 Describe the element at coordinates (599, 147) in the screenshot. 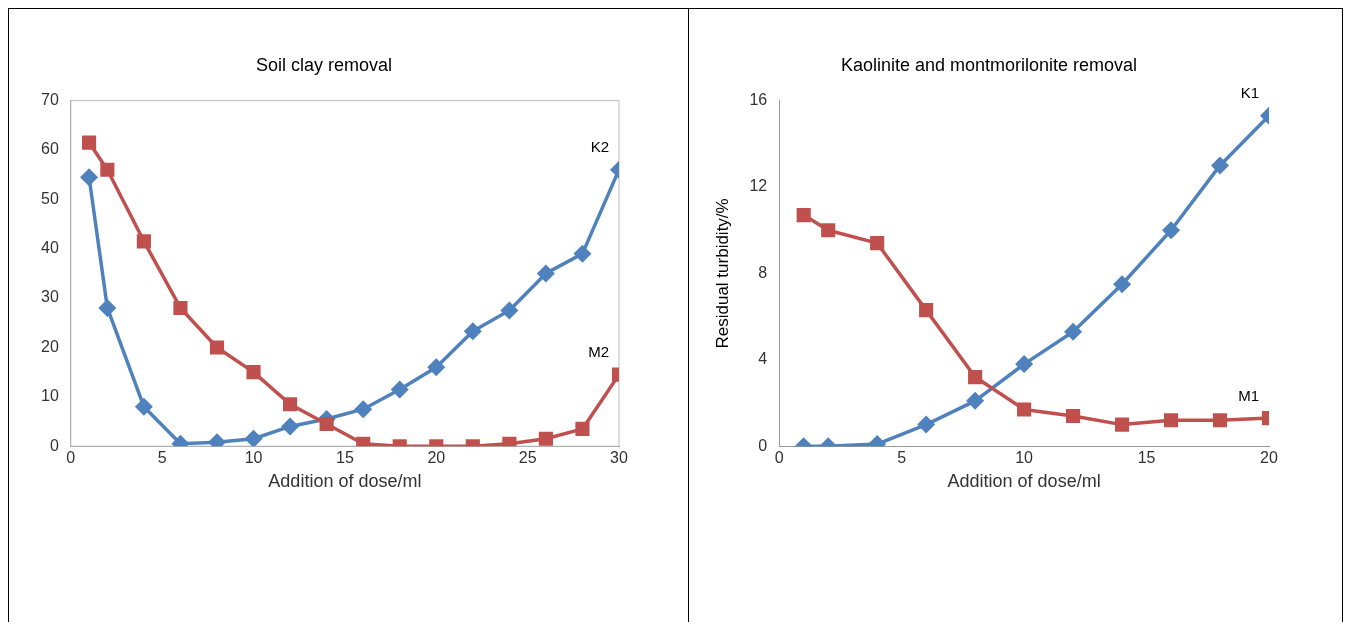

I see `series-label: K2` at that location.